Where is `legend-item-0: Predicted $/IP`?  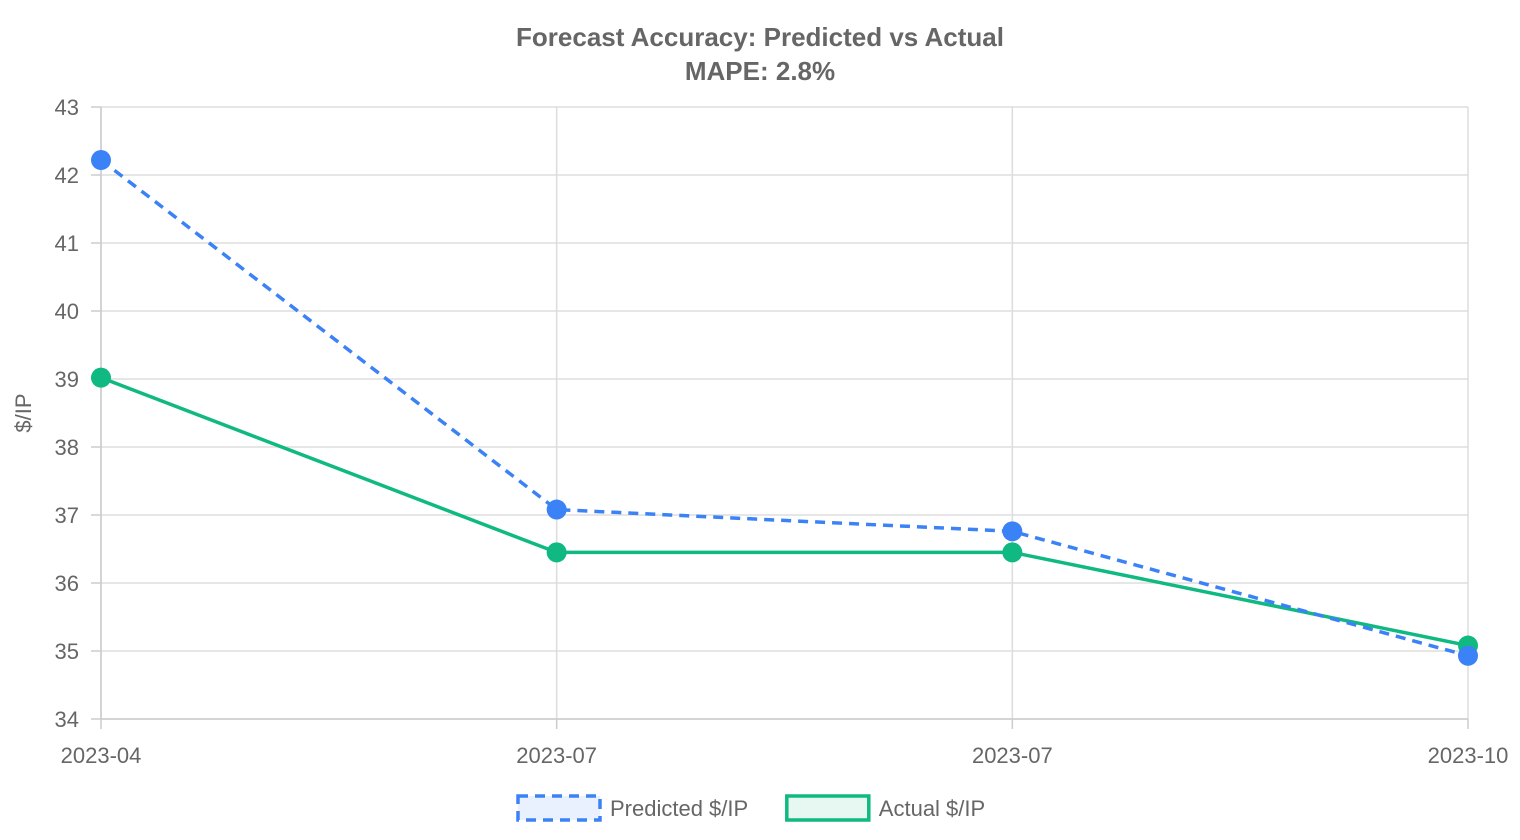 legend-item-0: Predicted $/IP is located at coordinates (632, 808).